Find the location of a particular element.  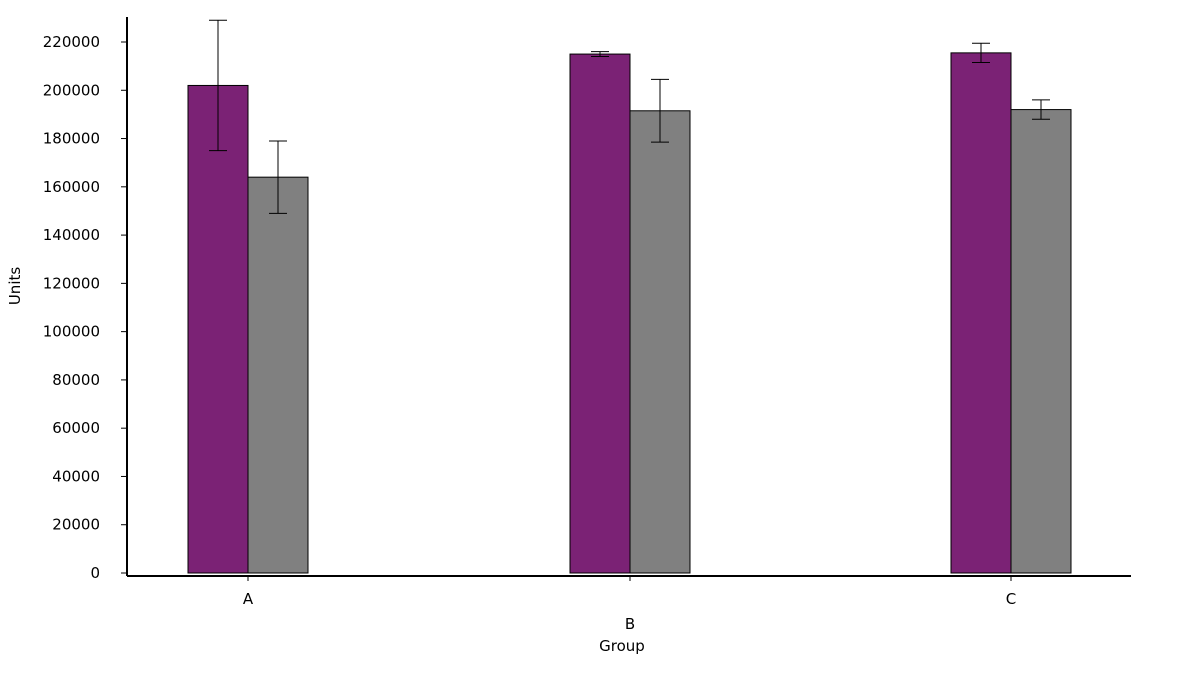

y-tick-label: 160000 is located at coordinates (71, 187).